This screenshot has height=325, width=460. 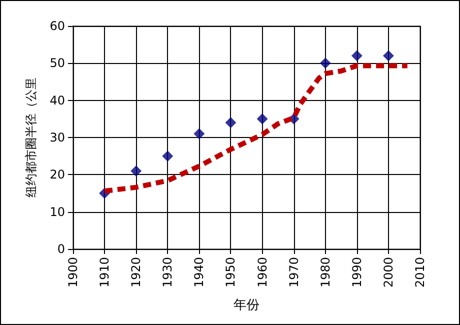 I want to click on x-tick-label: 1970, so click(x=293, y=272).